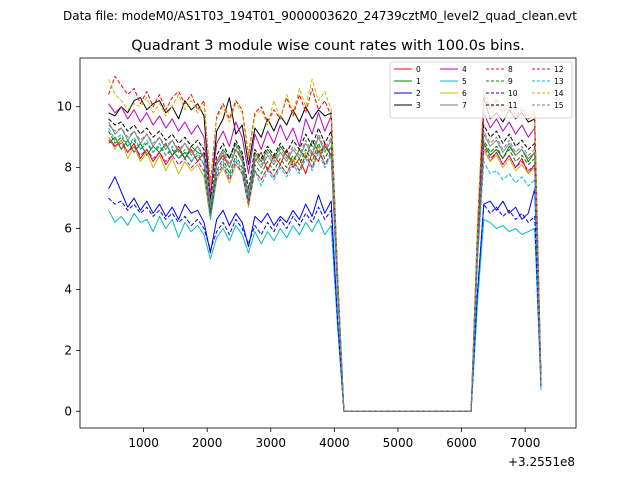 The image size is (640, 480). I want to click on legend-label: 7, so click(464, 105).